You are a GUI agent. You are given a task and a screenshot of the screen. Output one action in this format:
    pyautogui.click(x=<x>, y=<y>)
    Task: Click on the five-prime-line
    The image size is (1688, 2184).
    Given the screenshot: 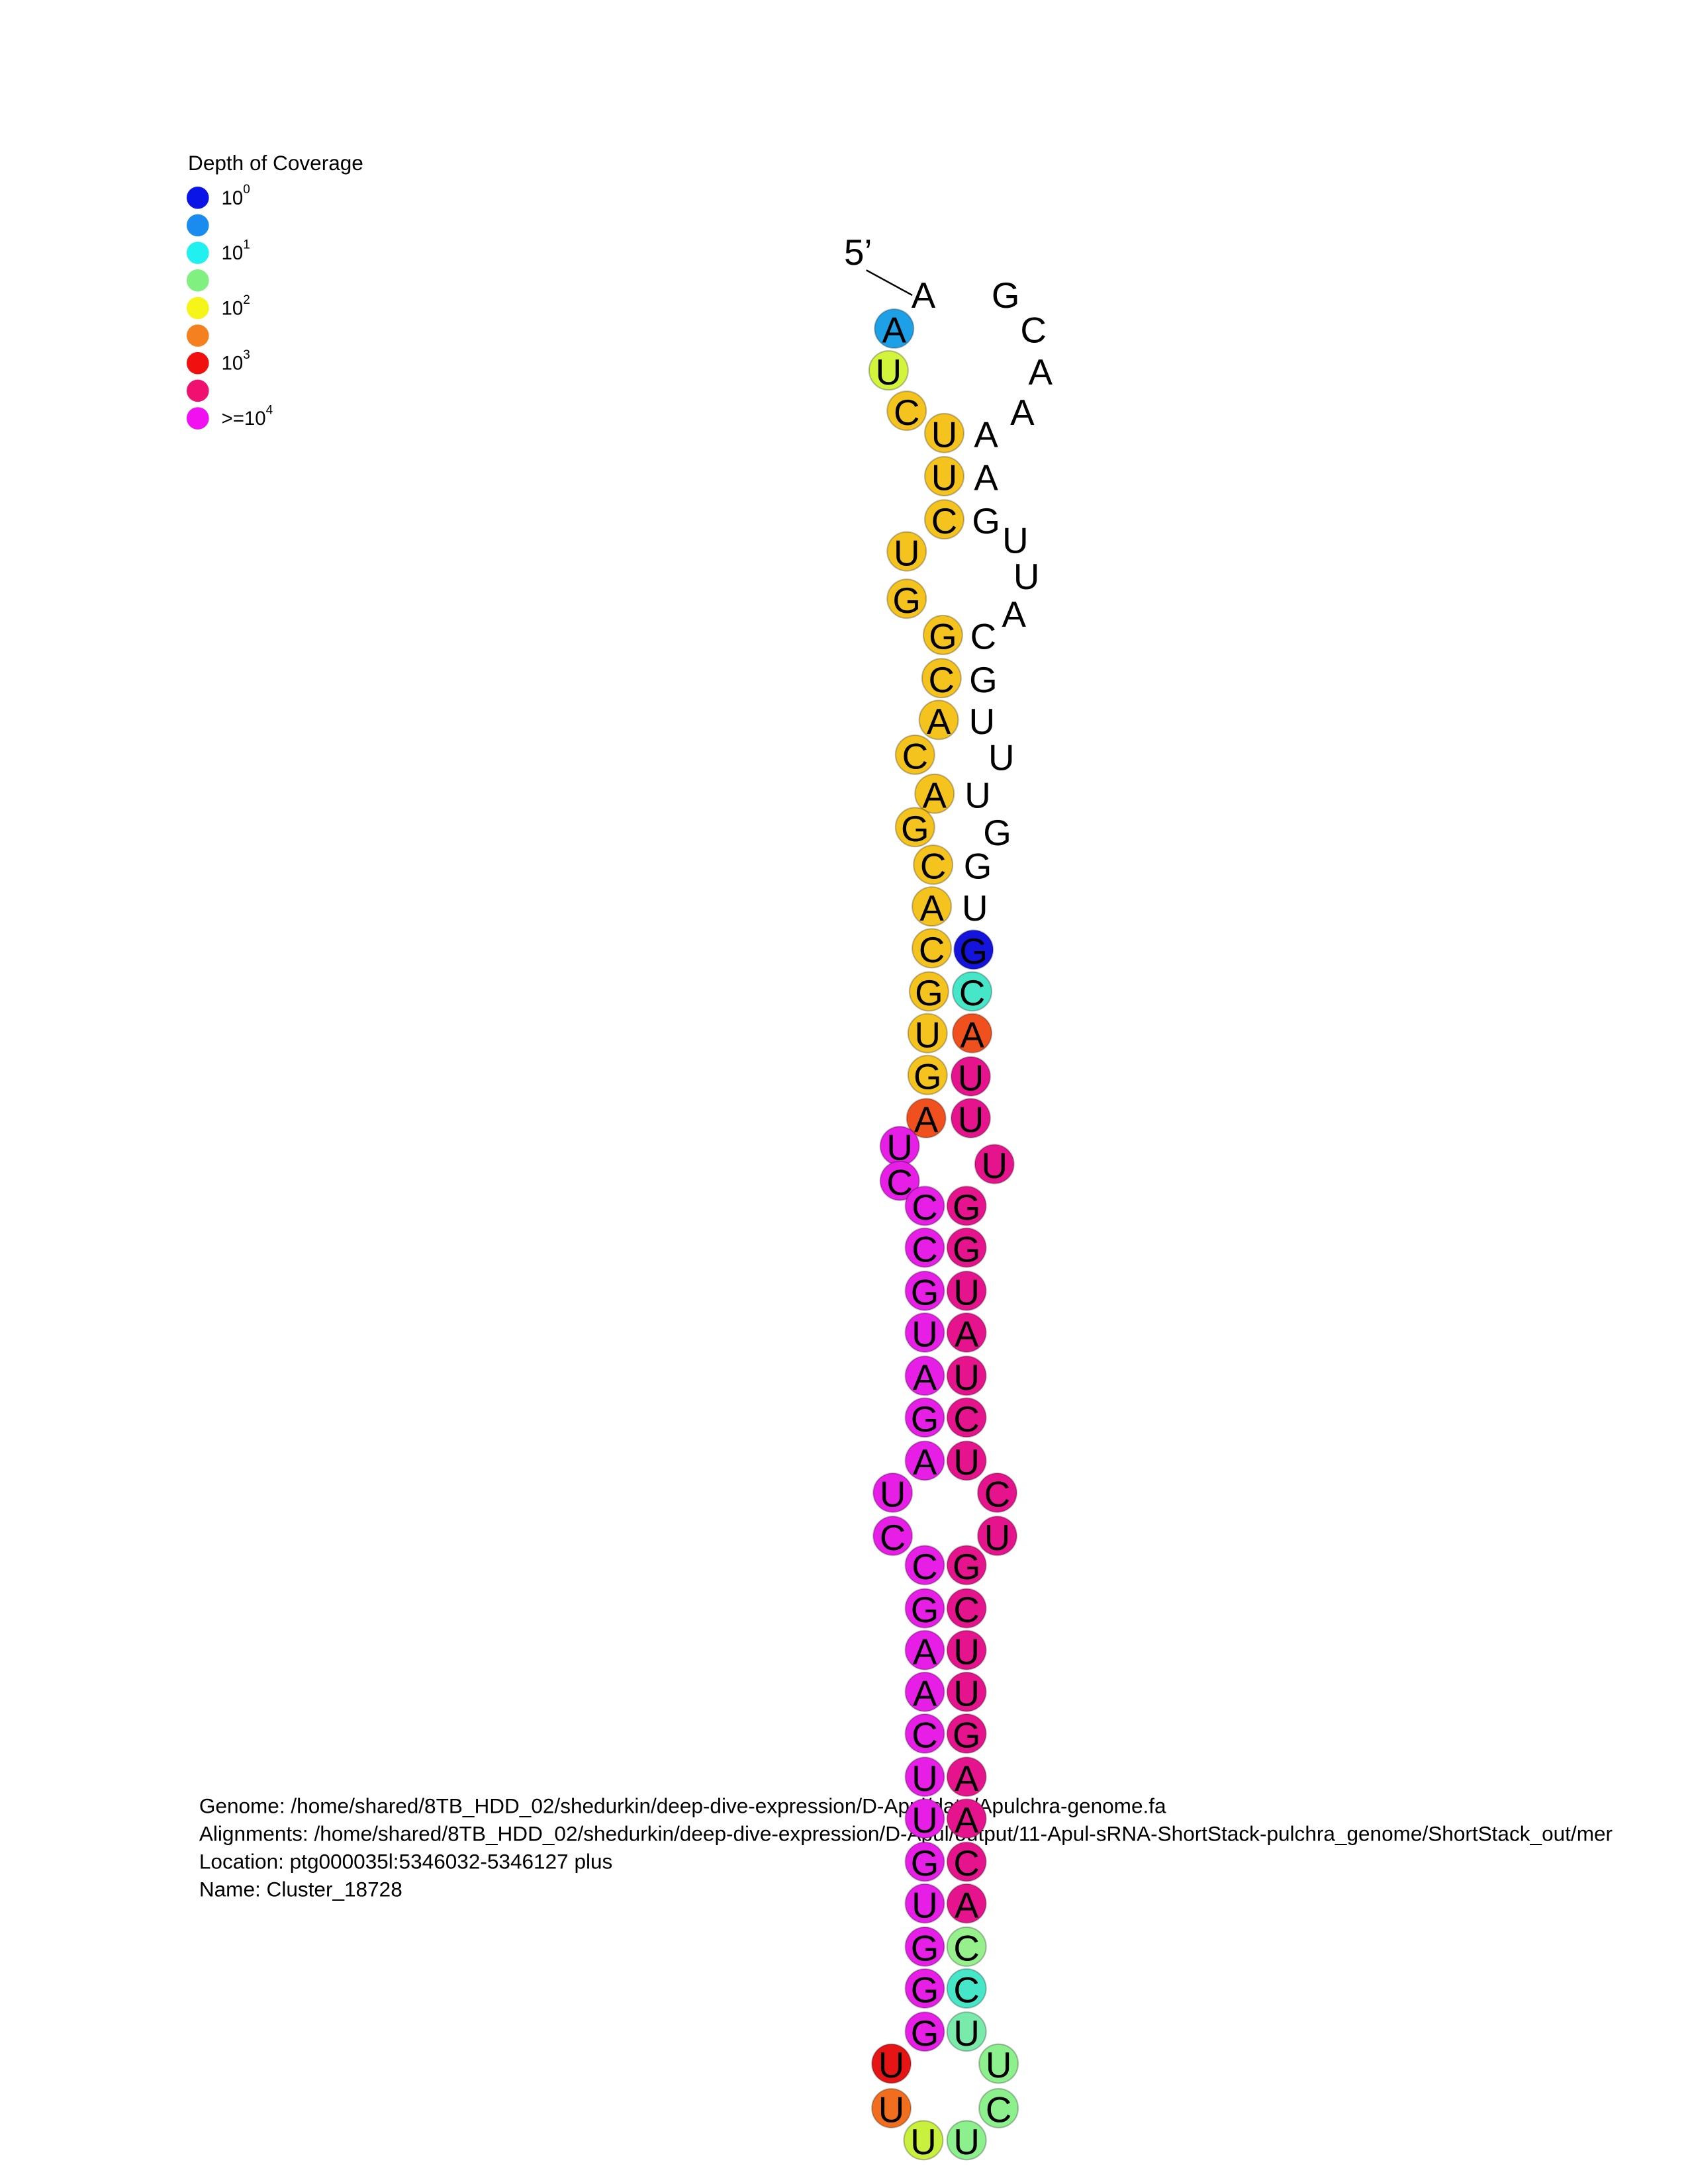 What is the action you would take?
    pyautogui.click(x=889, y=283)
    